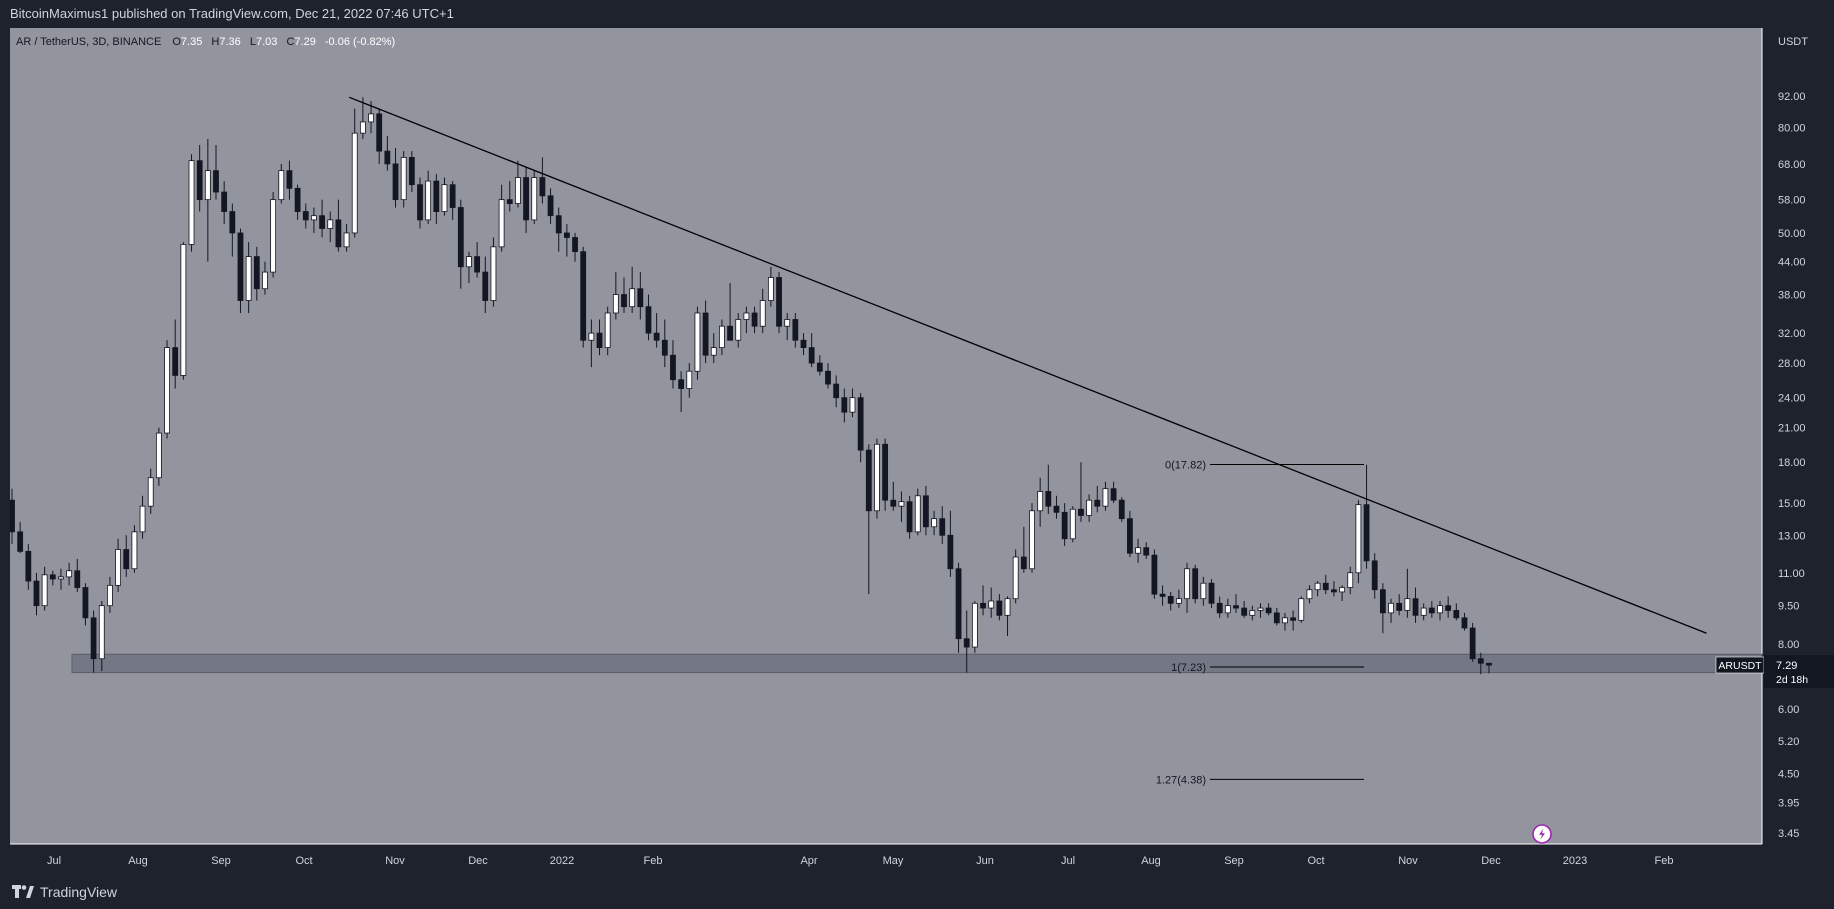  What do you see at coordinates (303, 861) in the screenshot?
I see `time-tick-label: Oct` at bounding box center [303, 861].